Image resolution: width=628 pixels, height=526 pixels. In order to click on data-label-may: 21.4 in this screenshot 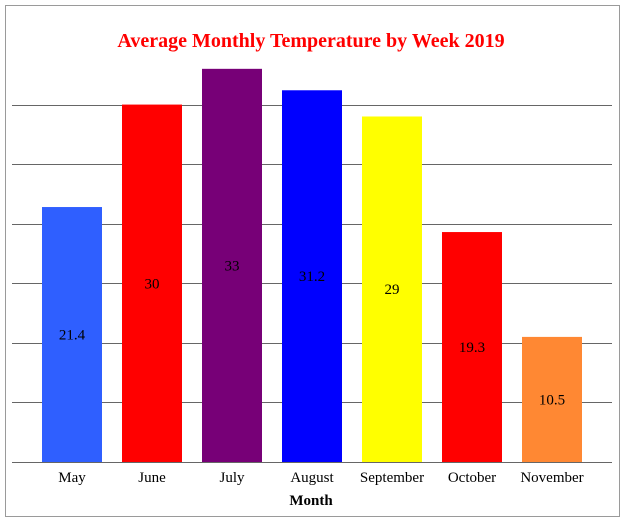, I will do `click(72, 336)`.